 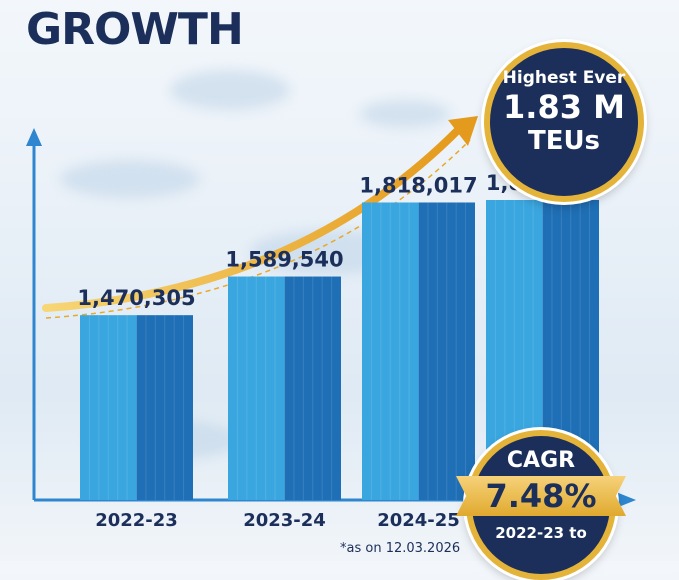 I want to click on value-label-2: 1,589,540, so click(x=284, y=260).